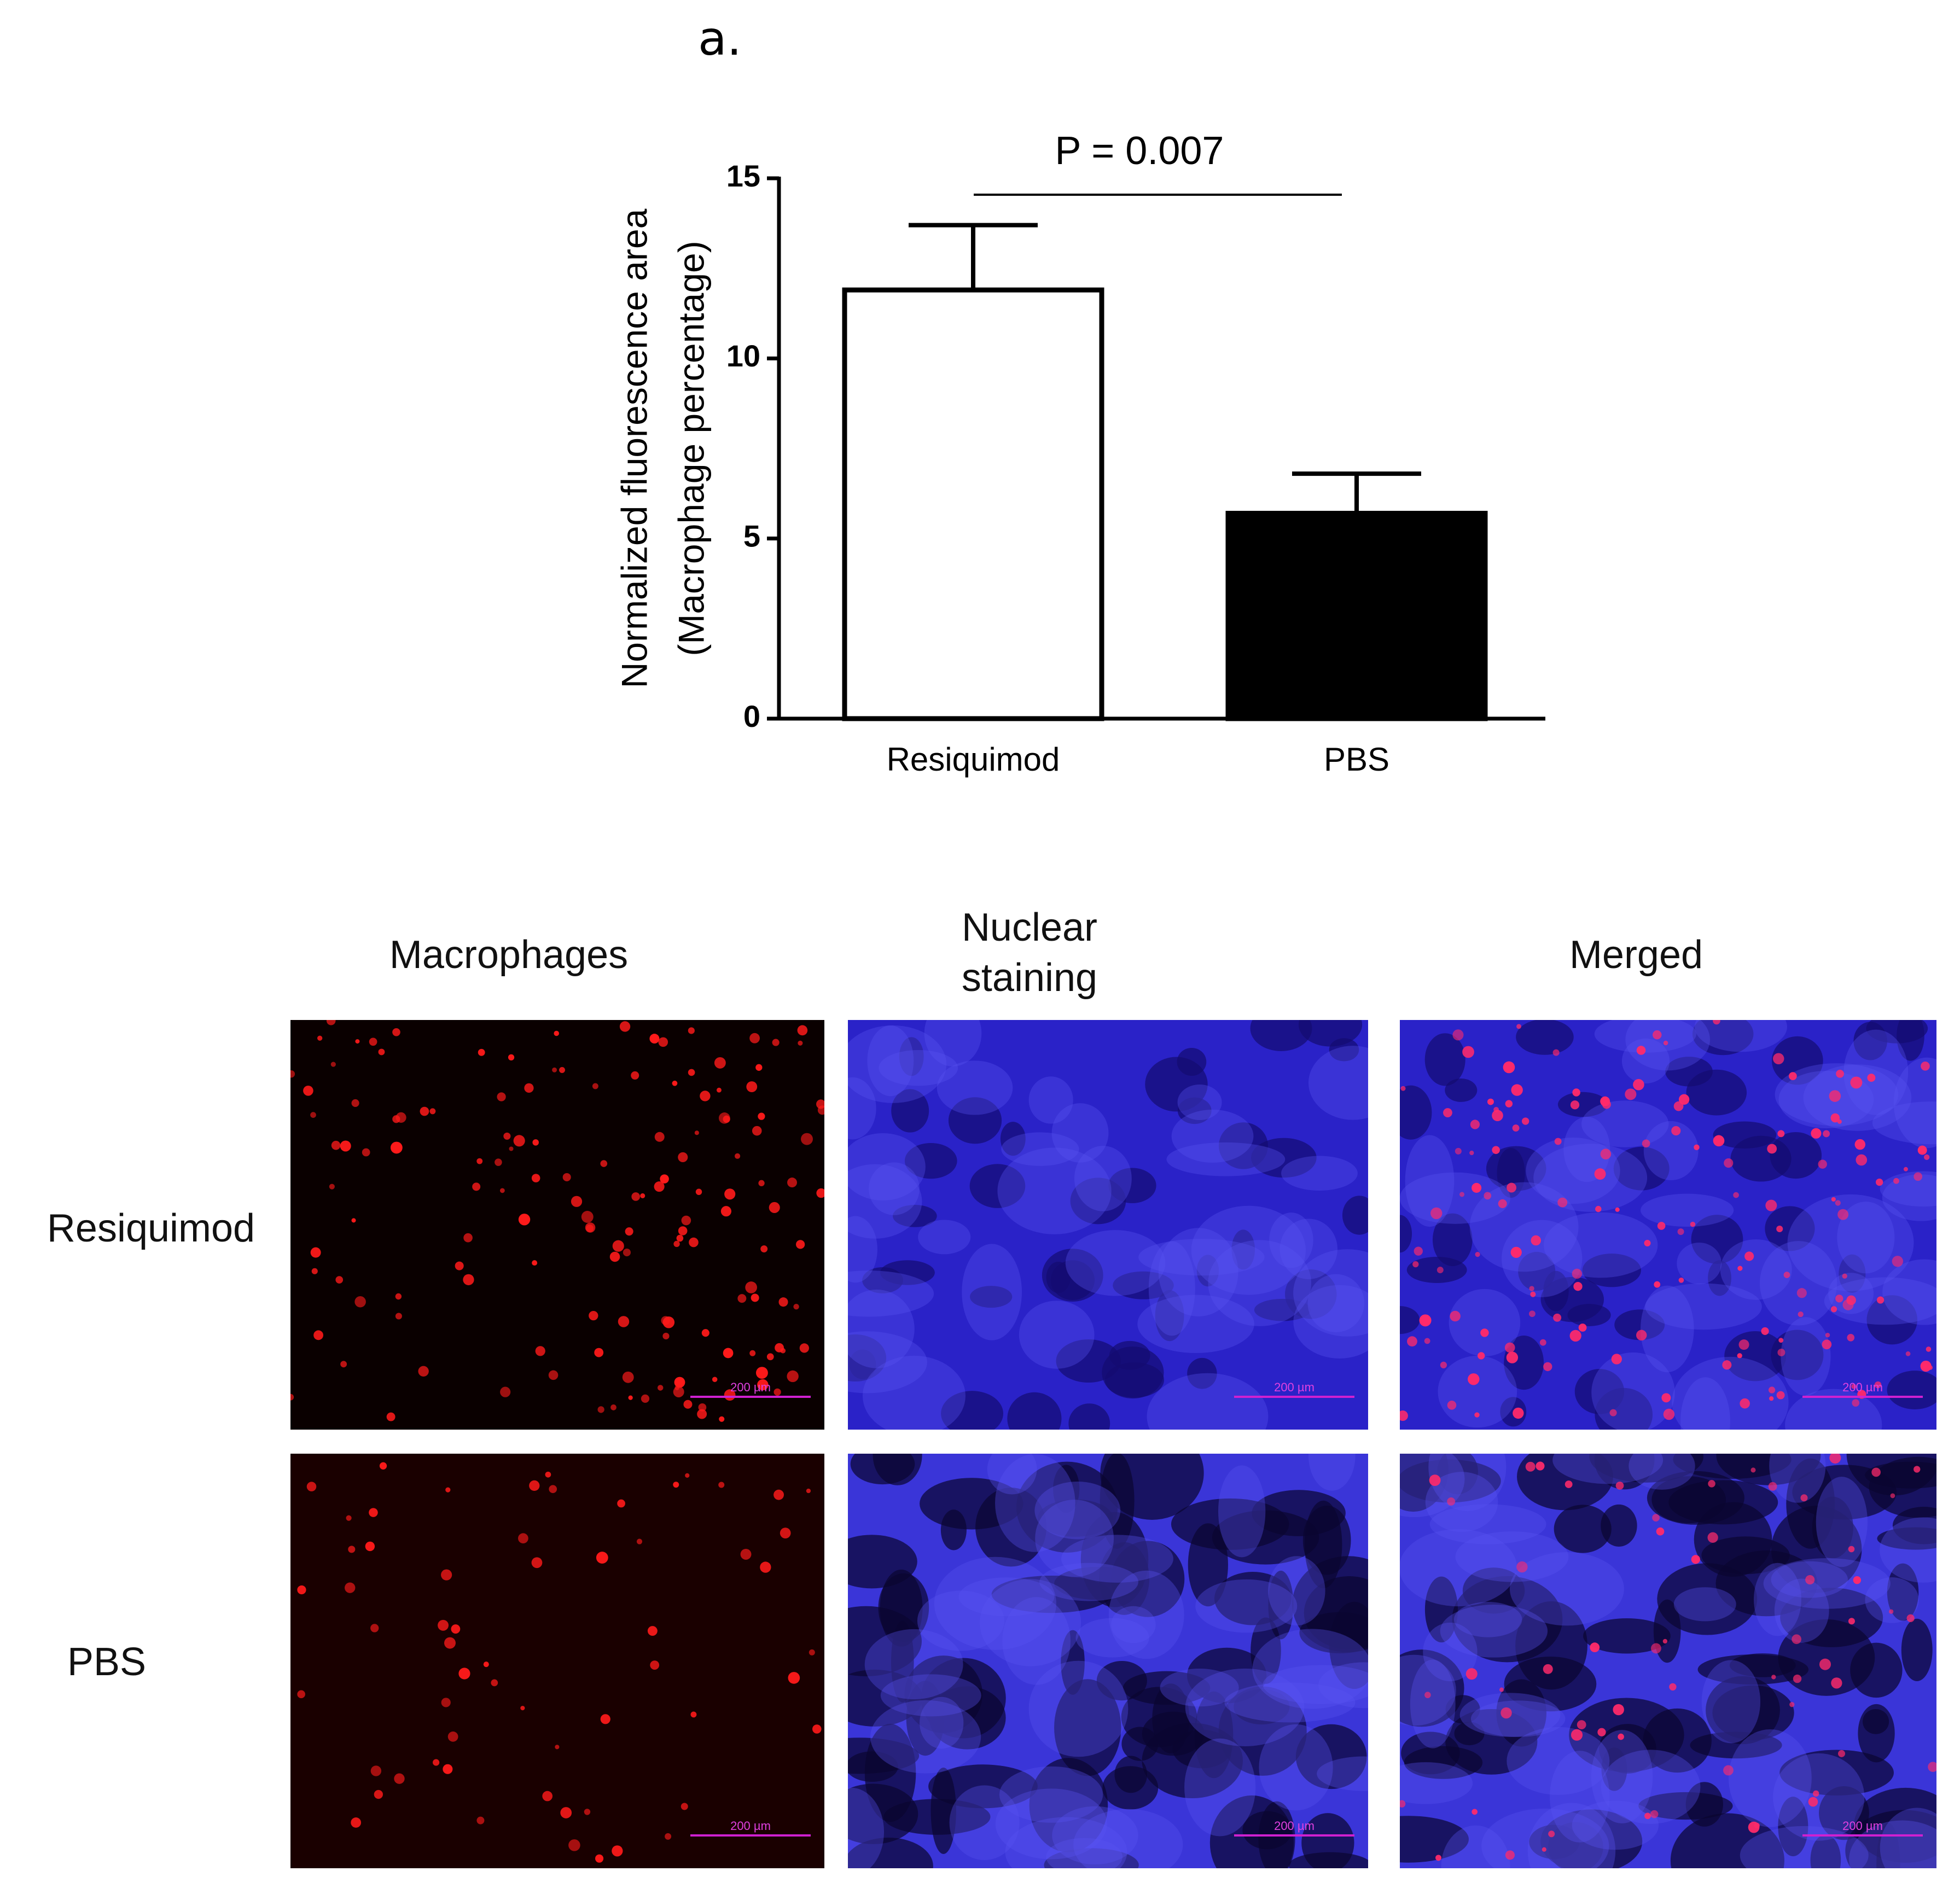  What do you see at coordinates (509, 955) in the screenshot?
I see `column-header: Macrophages` at bounding box center [509, 955].